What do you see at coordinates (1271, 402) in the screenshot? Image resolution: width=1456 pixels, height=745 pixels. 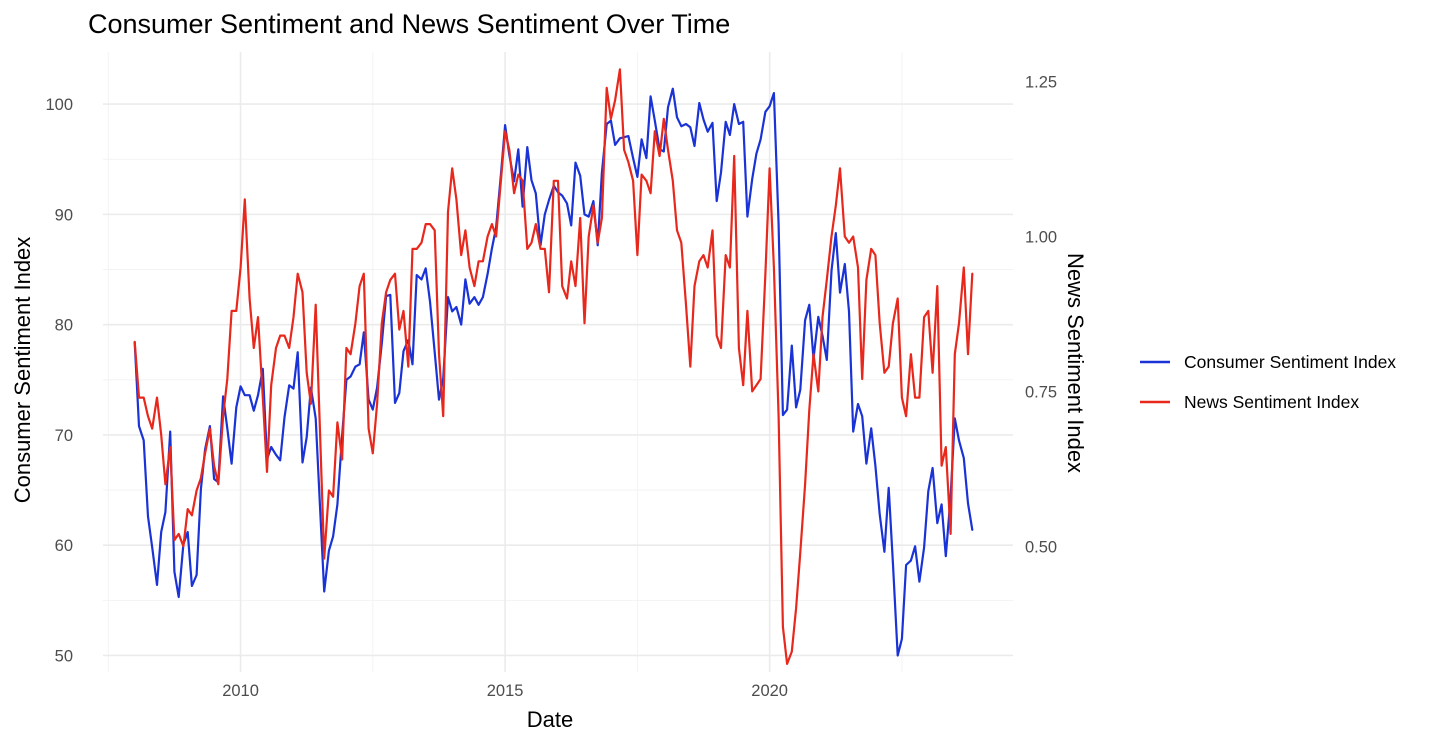 I see `legend-label-news-sentiment: News Sentiment Index` at bounding box center [1271, 402].